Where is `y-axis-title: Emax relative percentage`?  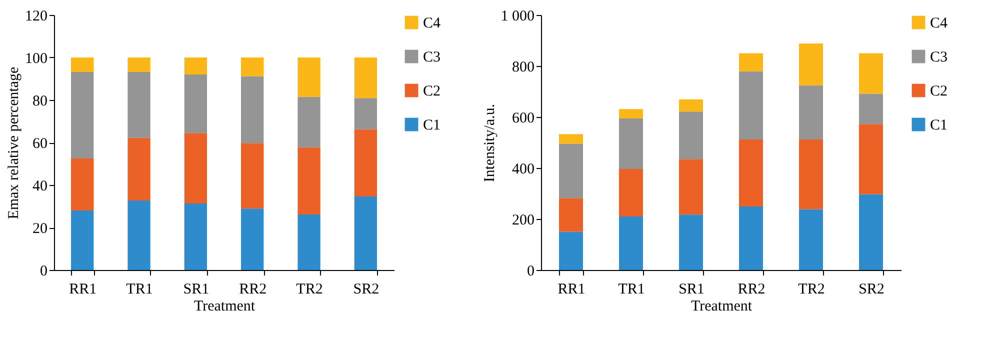 y-axis-title: Emax relative percentage is located at coordinates (14, 143).